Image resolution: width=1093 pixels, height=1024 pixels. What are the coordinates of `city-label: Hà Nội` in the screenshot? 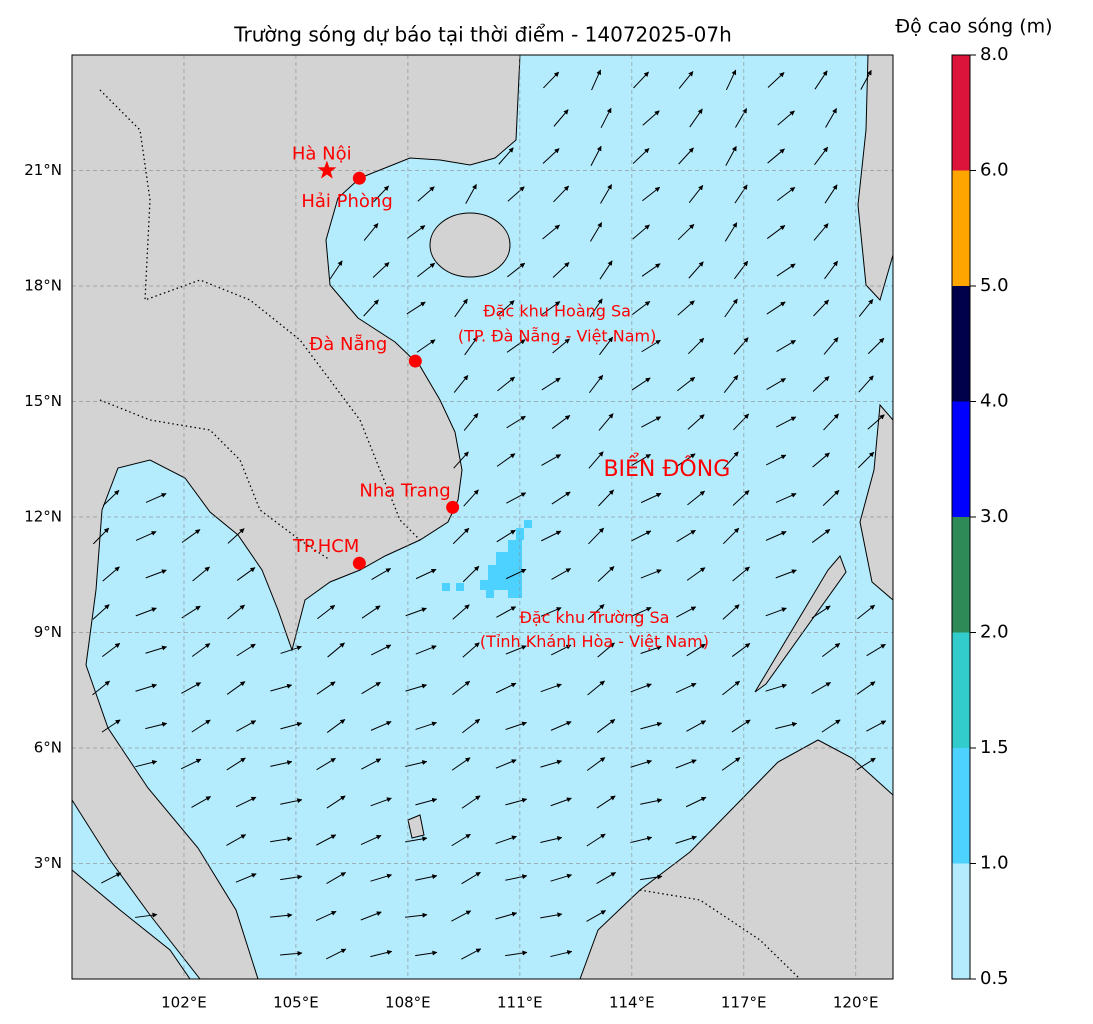 It's located at (322, 154).